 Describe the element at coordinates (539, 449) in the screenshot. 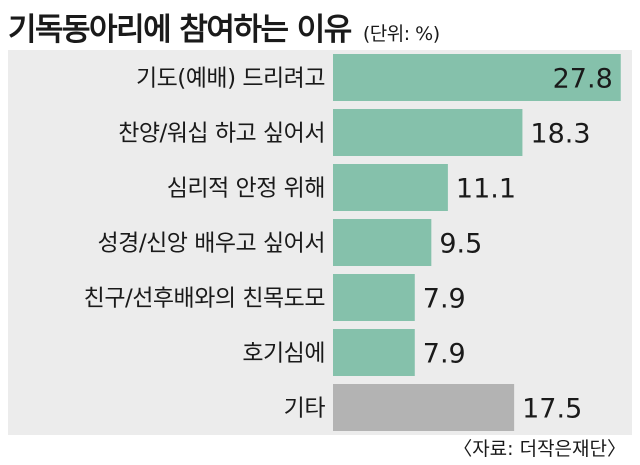

I see `source-note: 〈자료: 더작은재단〉` at that location.